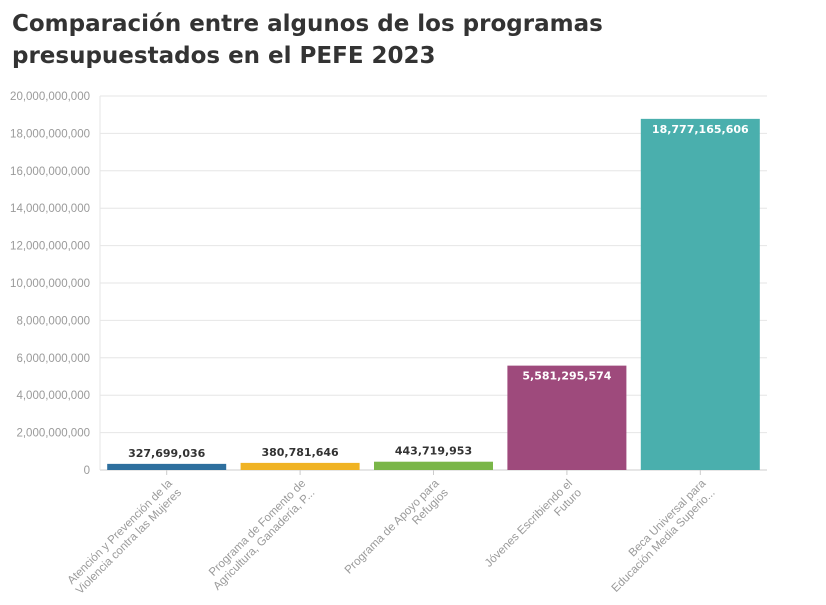 Image resolution: width=826 pixels, height=605 pixels. Describe the element at coordinates (53, 396) in the screenshot. I see `y-tick-label: 4,000,000,000` at that location.